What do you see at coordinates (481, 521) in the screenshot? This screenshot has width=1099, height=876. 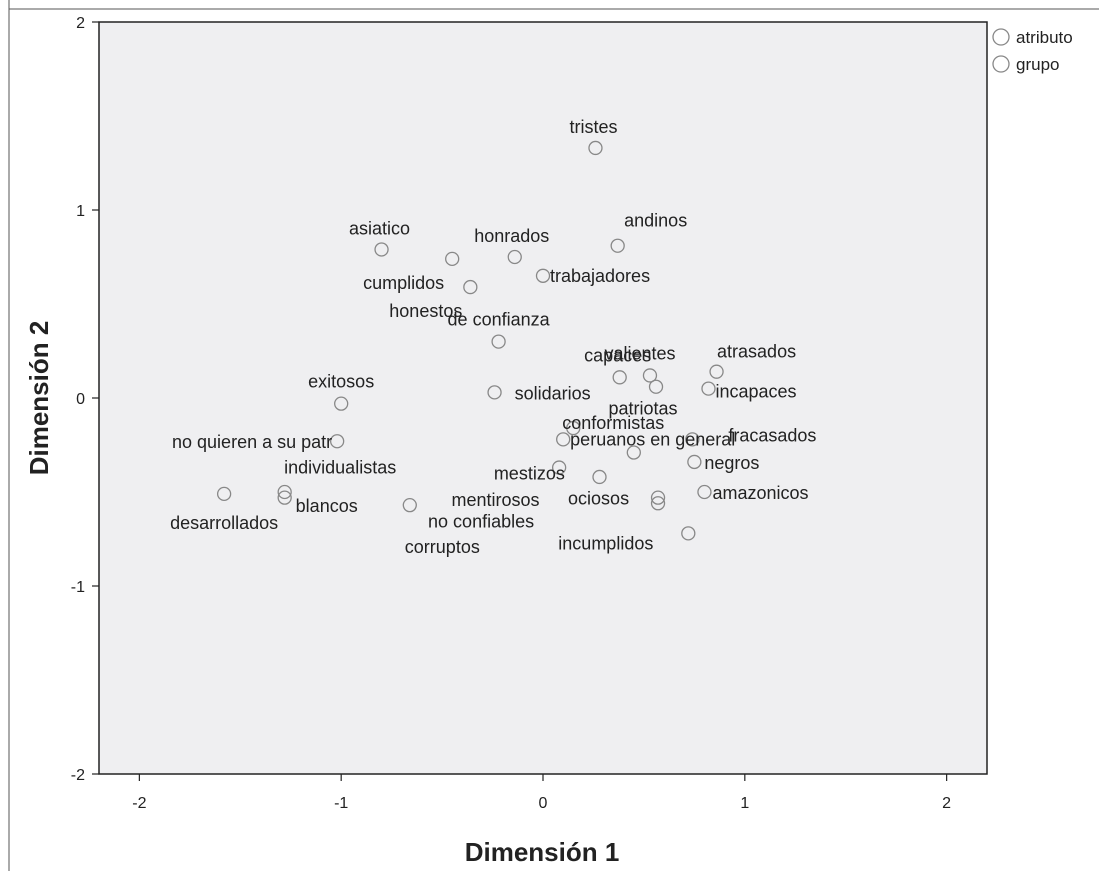 I see `point-label: no confiables` at bounding box center [481, 521].